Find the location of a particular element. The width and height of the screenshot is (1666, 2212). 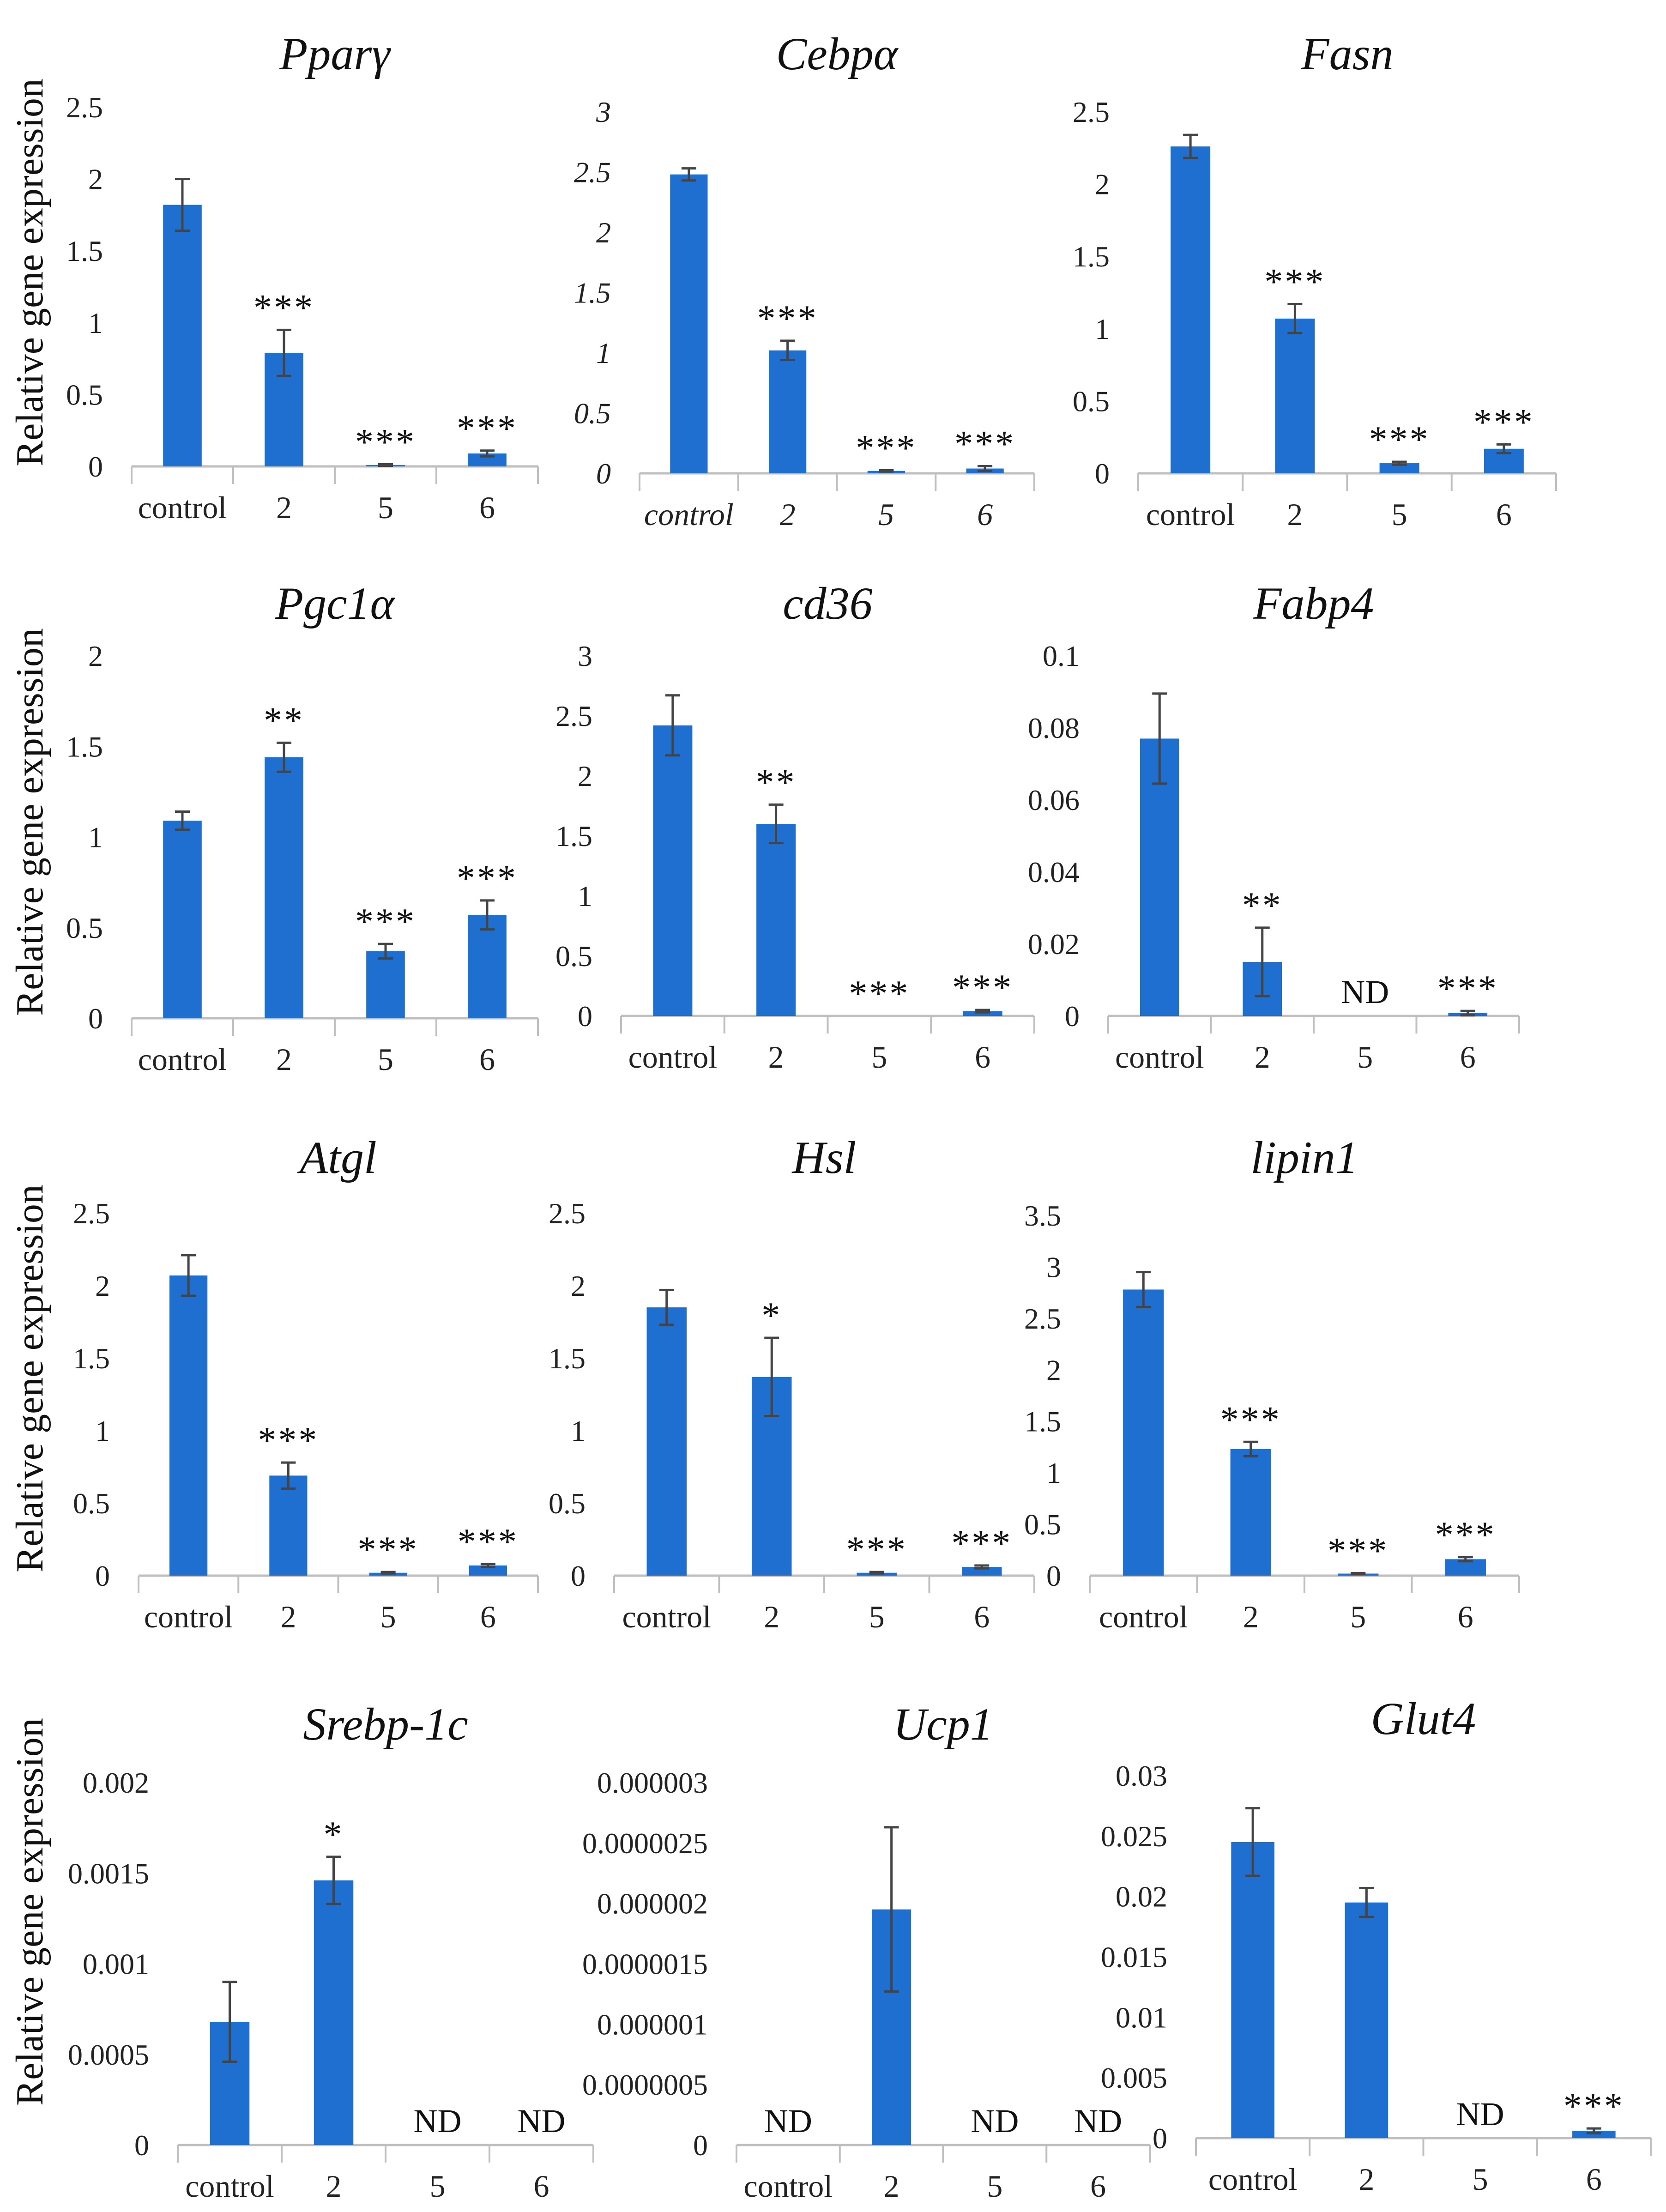

y-tick-label: 0.0015 is located at coordinates (108, 1873).